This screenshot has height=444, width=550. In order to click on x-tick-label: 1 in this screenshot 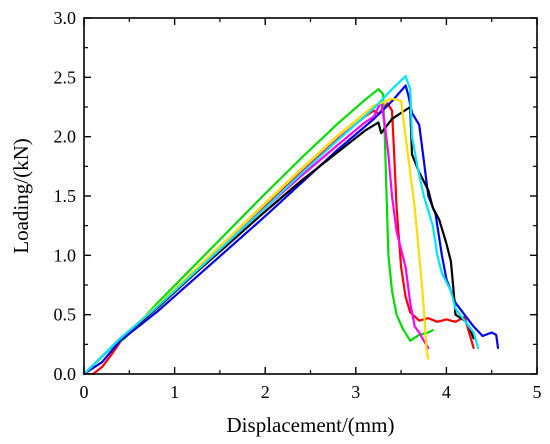, I will do `click(174, 392)`.